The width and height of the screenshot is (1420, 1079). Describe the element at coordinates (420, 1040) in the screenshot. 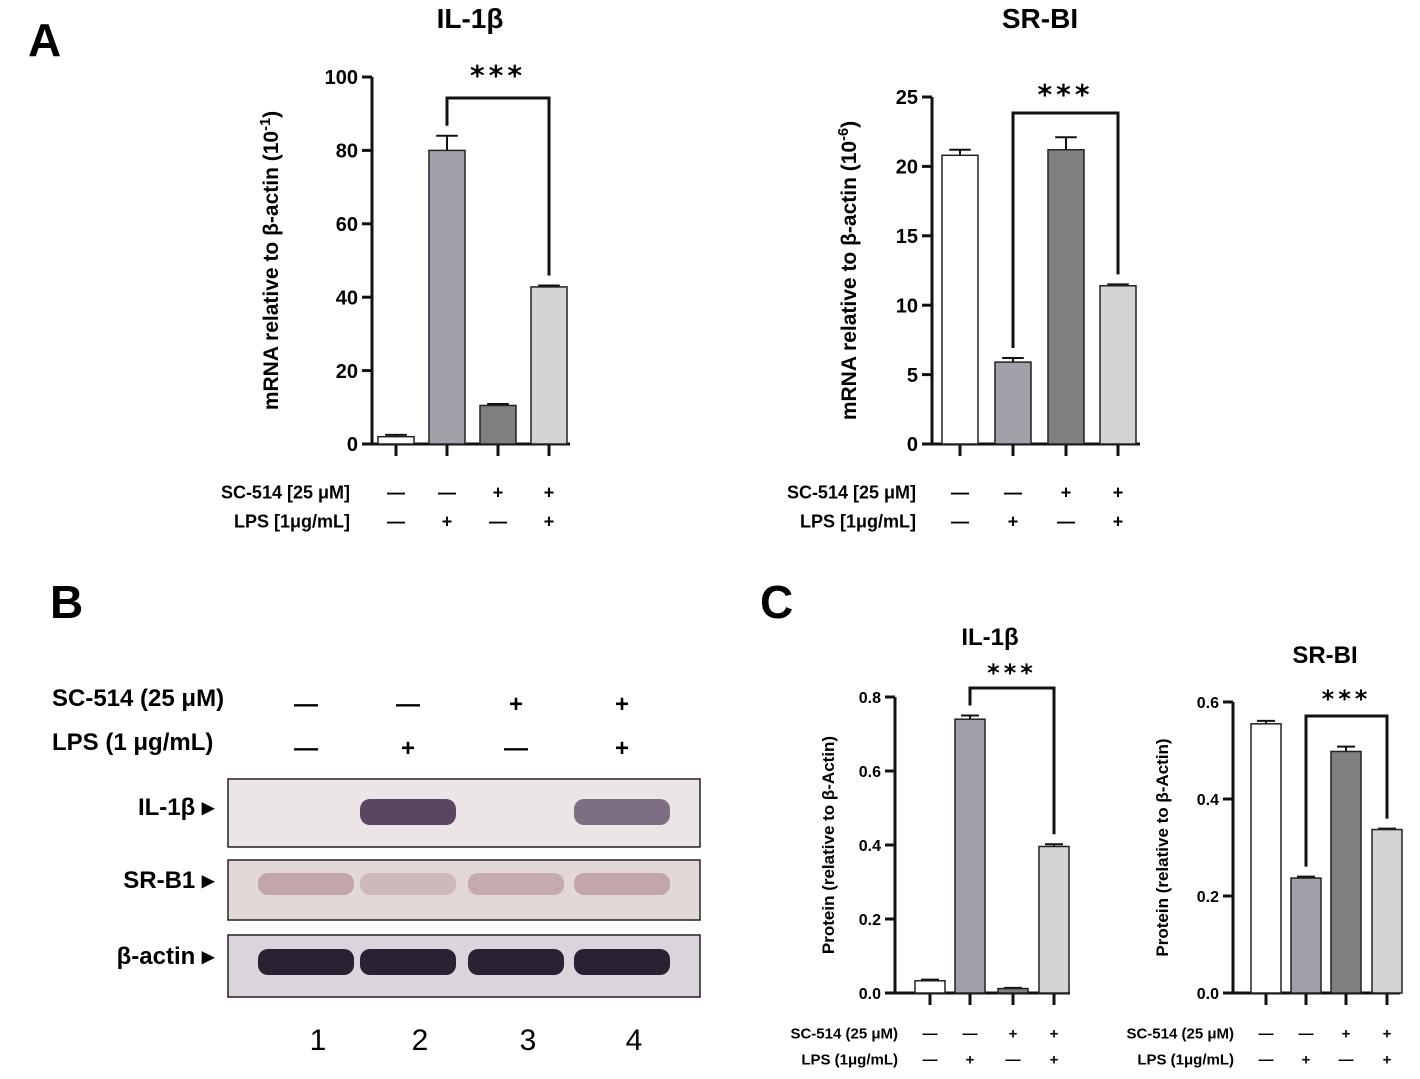

I see `blot-lane-number: 2` at that location.